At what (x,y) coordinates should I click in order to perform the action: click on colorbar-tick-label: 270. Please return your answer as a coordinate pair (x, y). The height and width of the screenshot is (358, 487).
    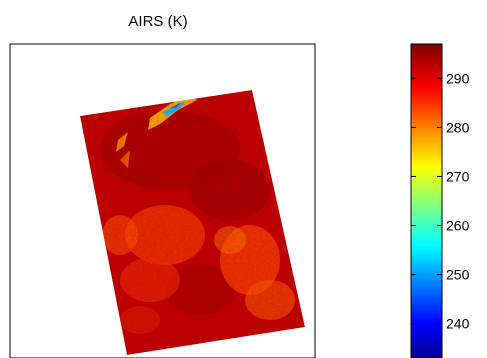
    Looking at the image, I should click on (458, 176).